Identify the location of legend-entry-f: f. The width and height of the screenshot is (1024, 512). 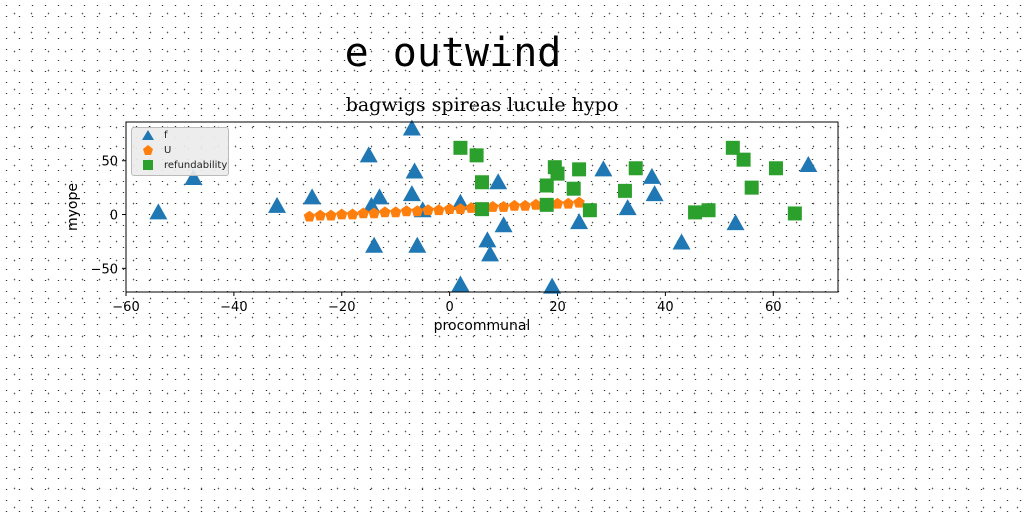
(180, 135).